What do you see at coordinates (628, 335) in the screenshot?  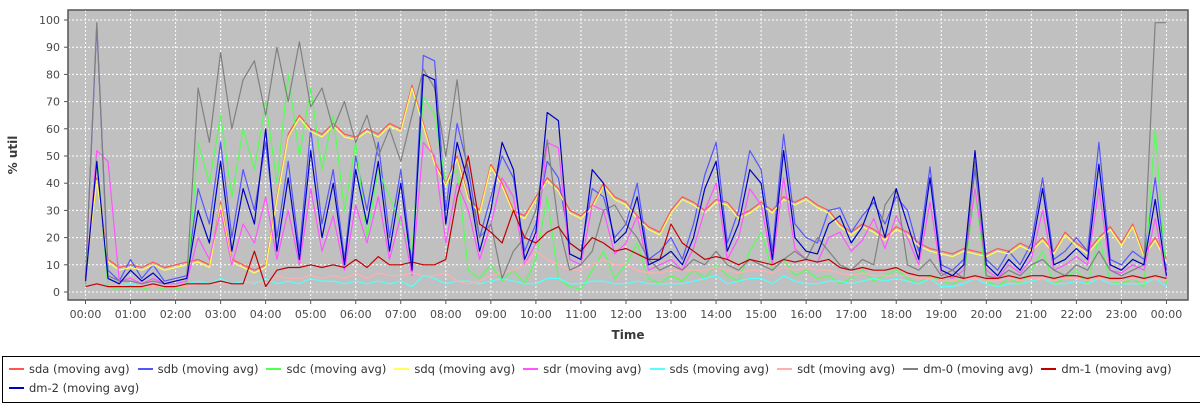 I see `x-axis-title: Time` at bounding box center [628, 335].